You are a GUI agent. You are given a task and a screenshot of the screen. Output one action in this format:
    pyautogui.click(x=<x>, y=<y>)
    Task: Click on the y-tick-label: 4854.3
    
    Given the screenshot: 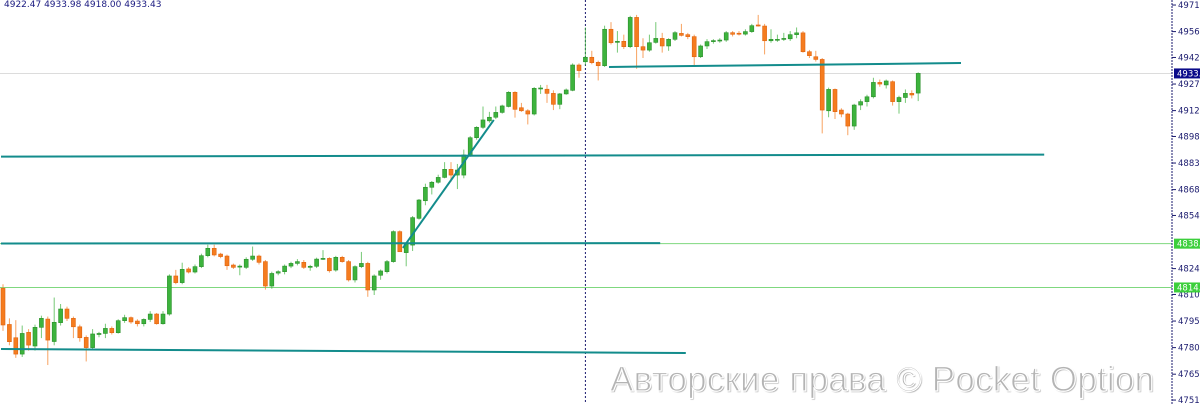 What is the action you would take?
    pyautogui.click(x=1189, y=216)
    